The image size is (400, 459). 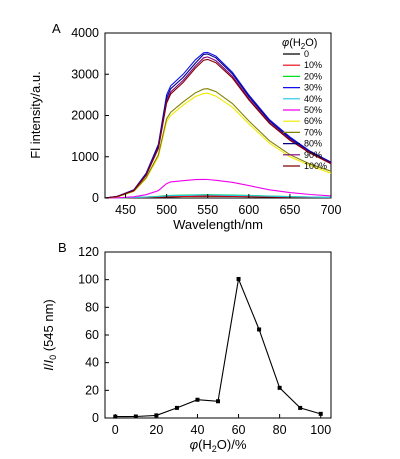 What do you see at coordinates (125, 210) in the screenshot?
I see `panel-a-x-tick-label: 450` at bounding box center [125, 210].